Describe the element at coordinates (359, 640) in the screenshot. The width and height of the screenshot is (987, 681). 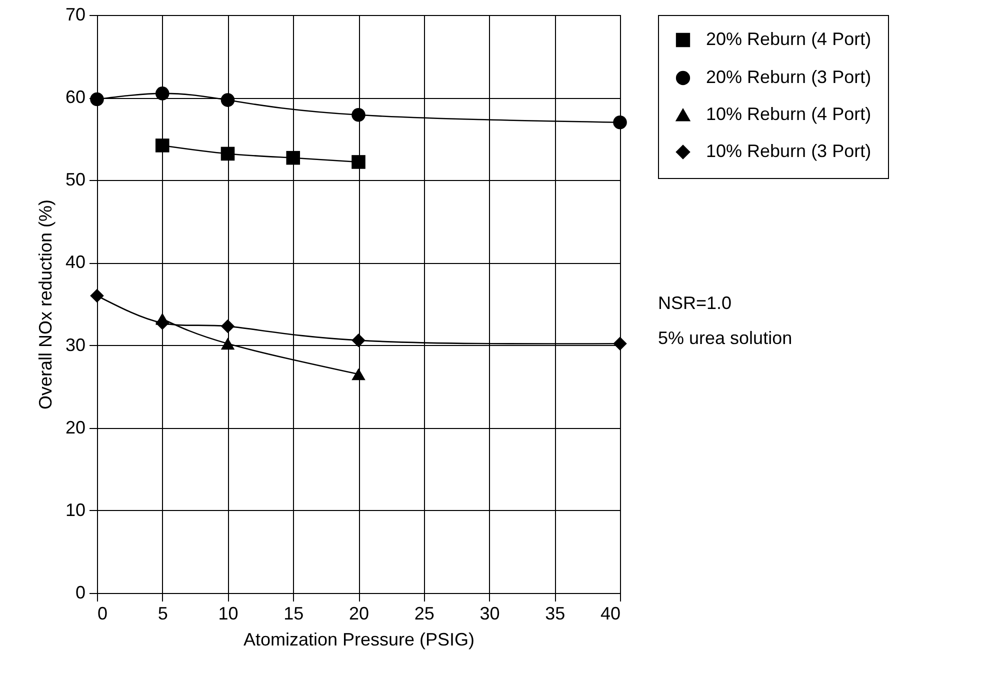
I see `x-axis-title: Atomization Pressure (PSIG)` at that location.